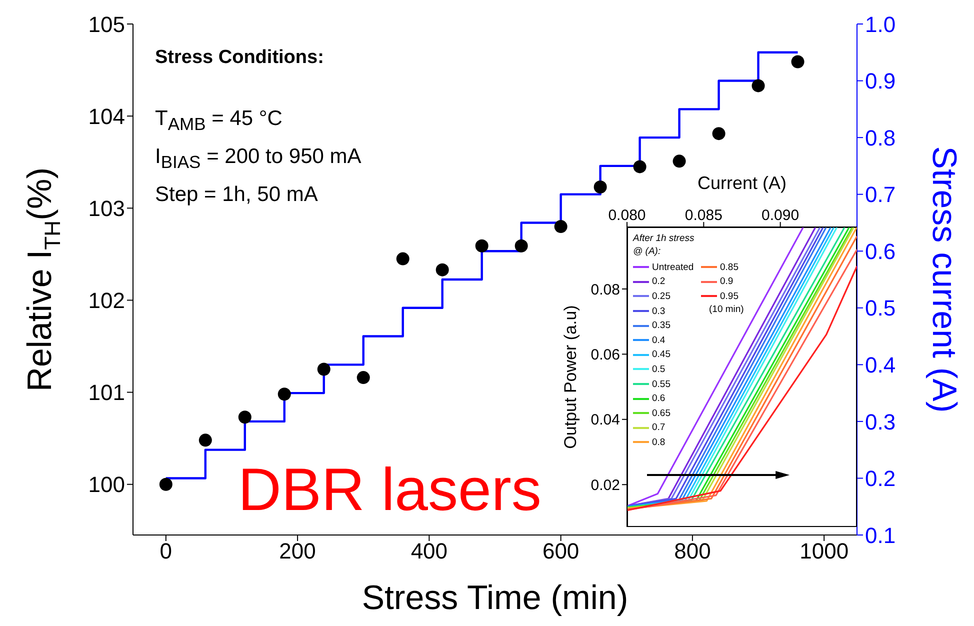  What do you see at coordinates (605, 289) in the screenshot?
I see `y-tick-label: 0.08` at bounding box center [605, 289].